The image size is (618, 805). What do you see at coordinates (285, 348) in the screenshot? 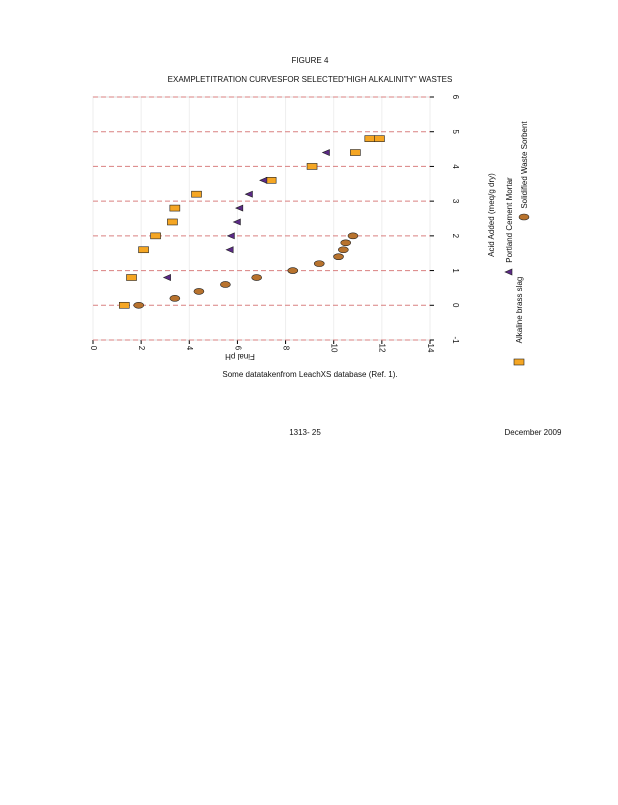
I see `x-tick-label: 8` at bounding box center [285, 348].